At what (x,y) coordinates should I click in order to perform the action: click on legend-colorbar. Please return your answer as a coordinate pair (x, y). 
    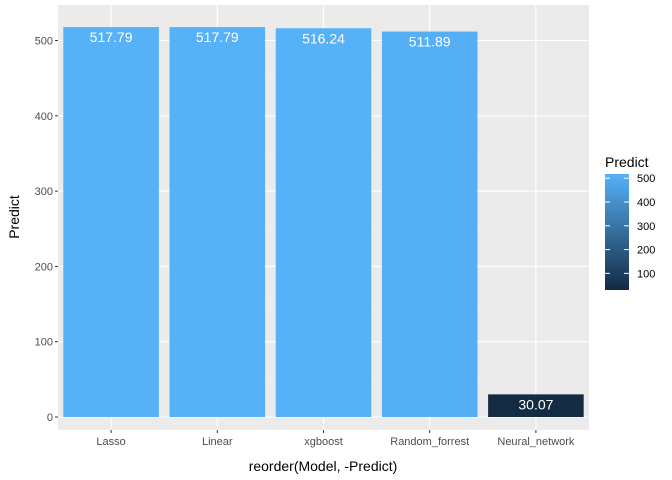
    Looking at the image, I should click on (617, 232).